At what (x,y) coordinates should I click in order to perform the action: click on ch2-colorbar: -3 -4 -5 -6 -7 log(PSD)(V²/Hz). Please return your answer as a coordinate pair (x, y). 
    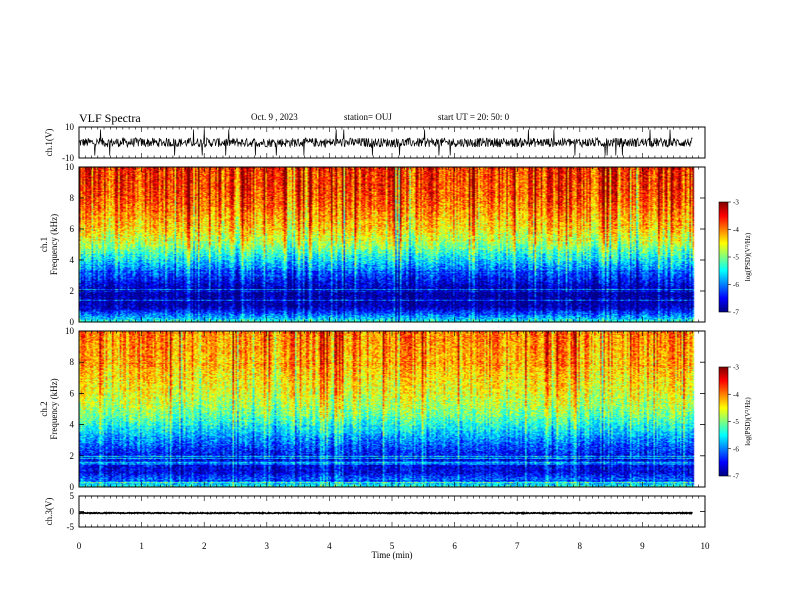
    Looking at the image, I should click on (735, 422).